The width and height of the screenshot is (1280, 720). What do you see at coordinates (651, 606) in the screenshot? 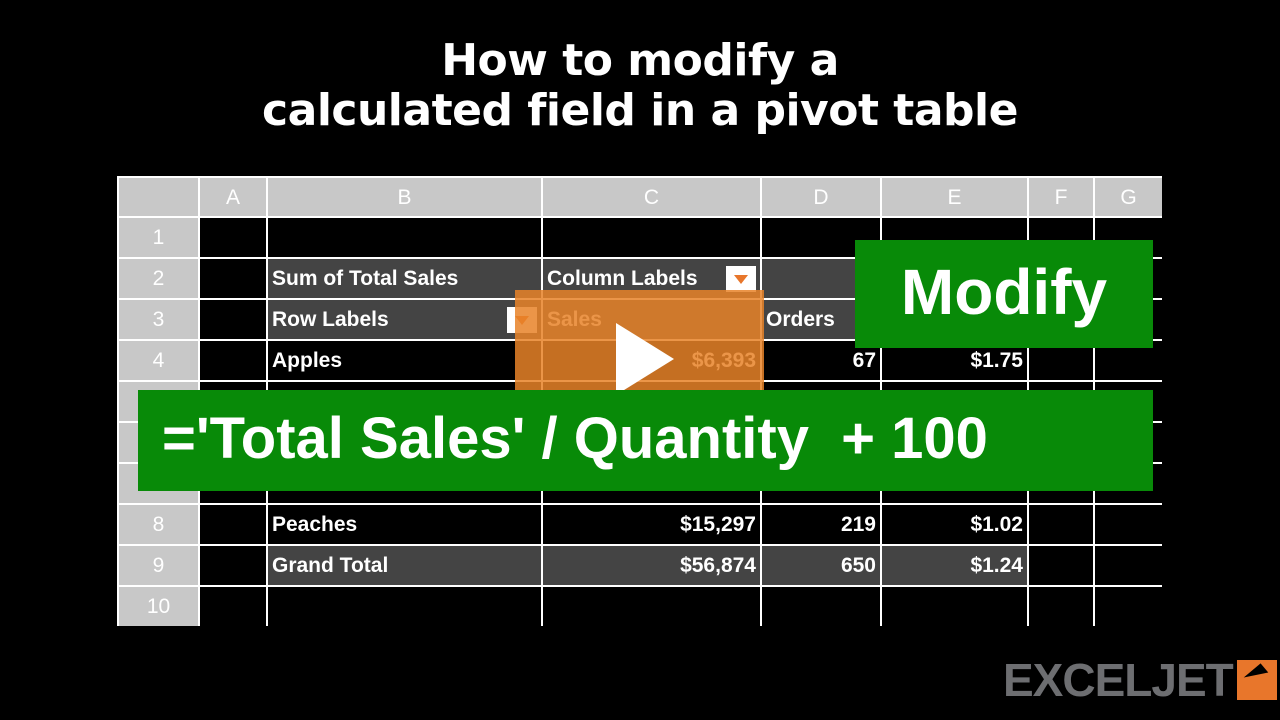
I see `cell-c10` at bounding box center [651, 606].